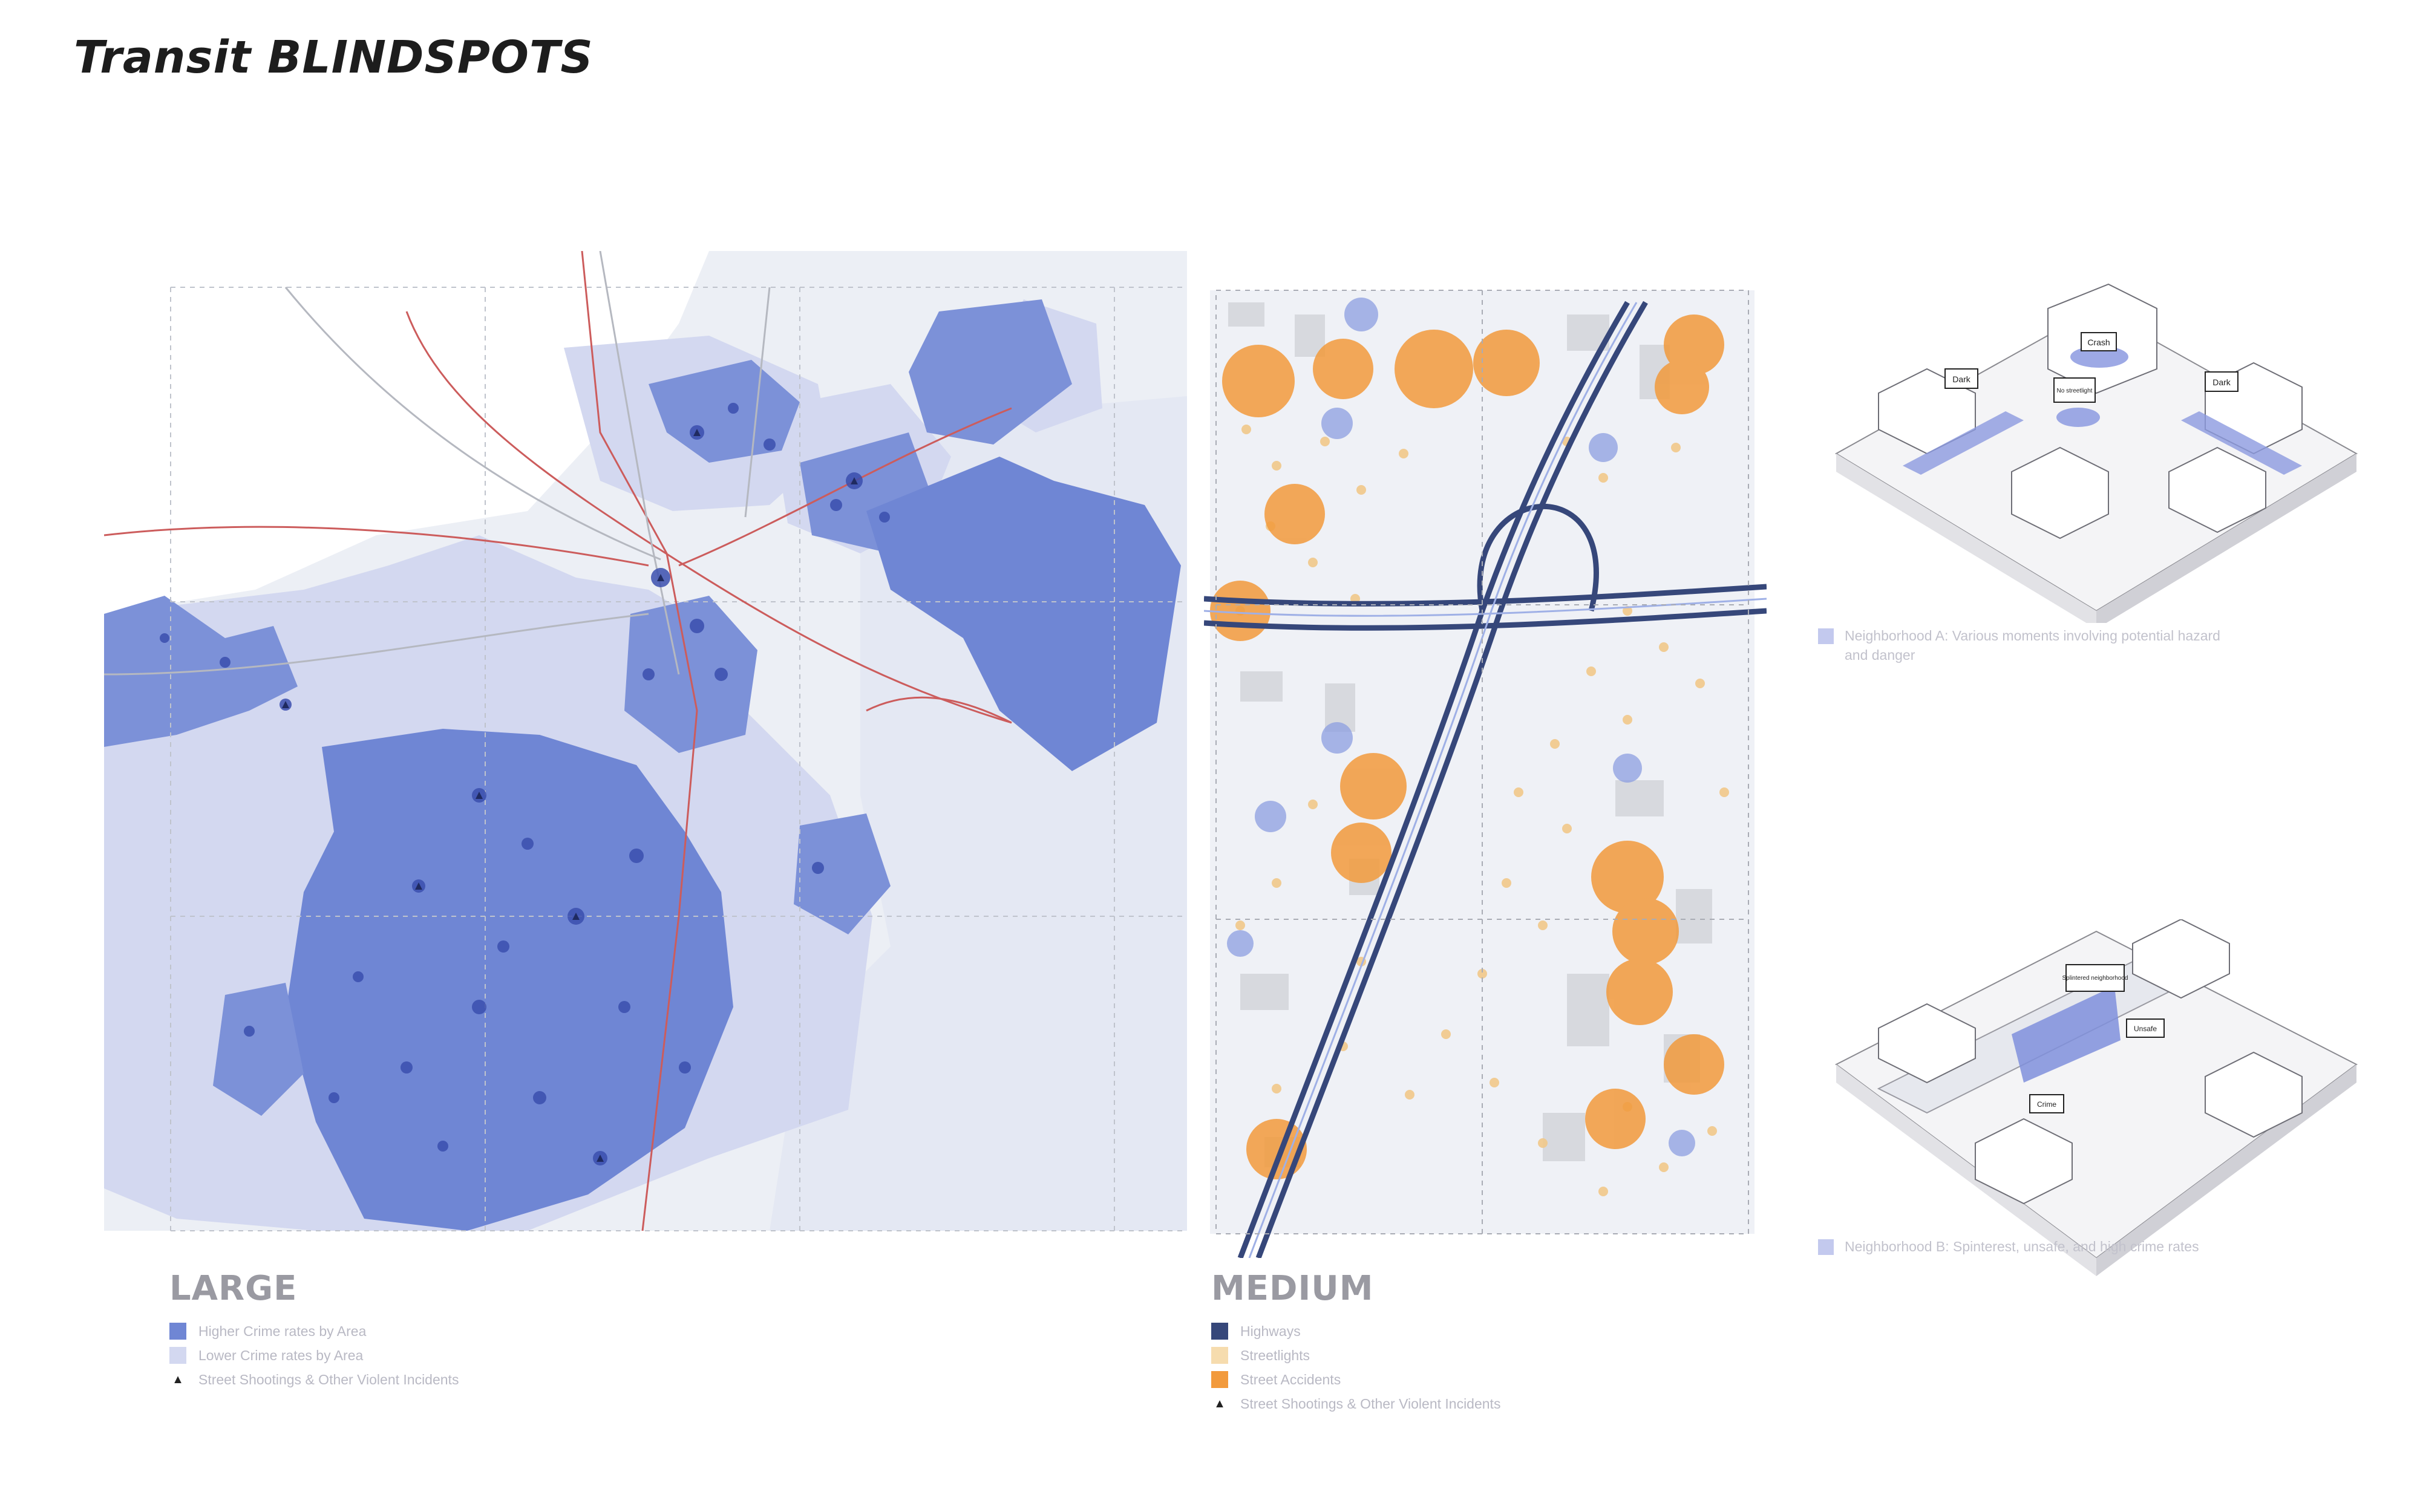 This screenshot has width=2420, height=1512. Describe the element at coordinates (2098, 342) in the screenshot. I see `callout-crash: Crash` at that location.